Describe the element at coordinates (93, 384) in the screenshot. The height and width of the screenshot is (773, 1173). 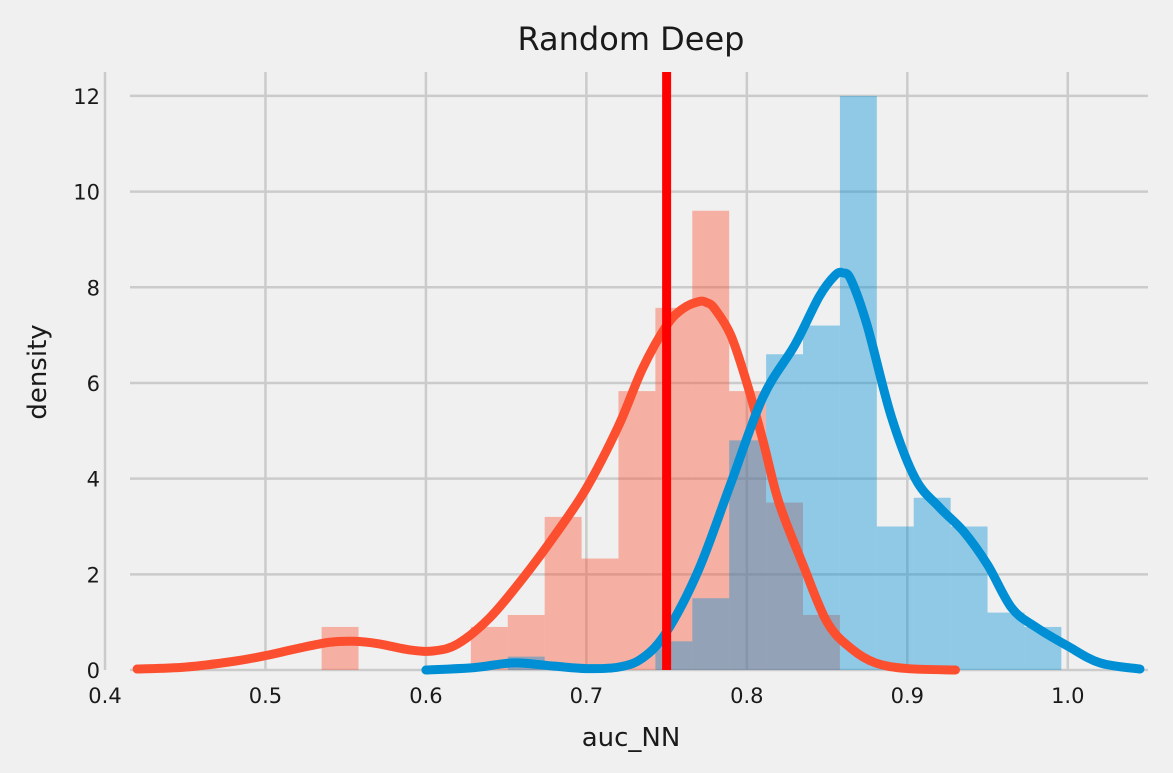
I see `y-tick-label: 6` at that location.